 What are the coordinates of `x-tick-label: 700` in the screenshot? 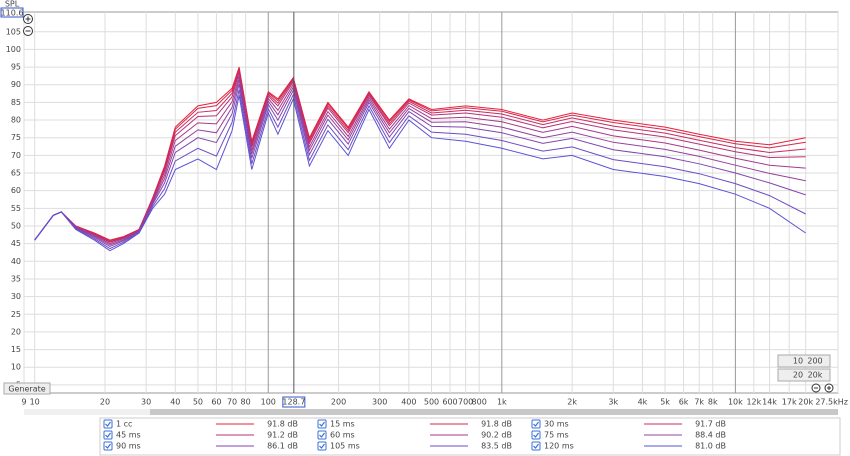 It's located at (465, 402).